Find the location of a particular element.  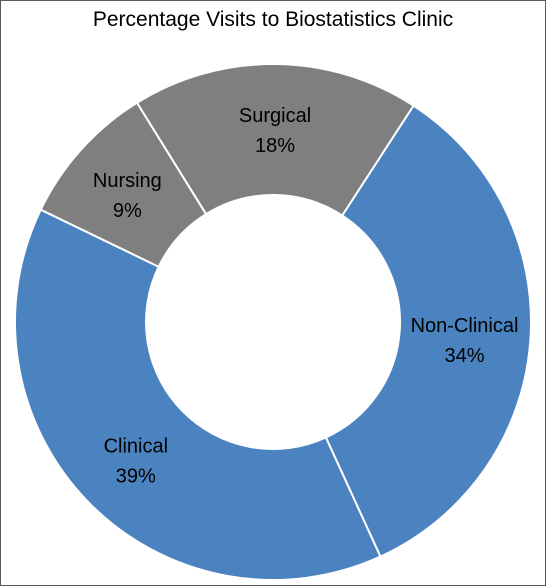

slice-name-label: Non-Clinical is located at coordinates (465, 326).